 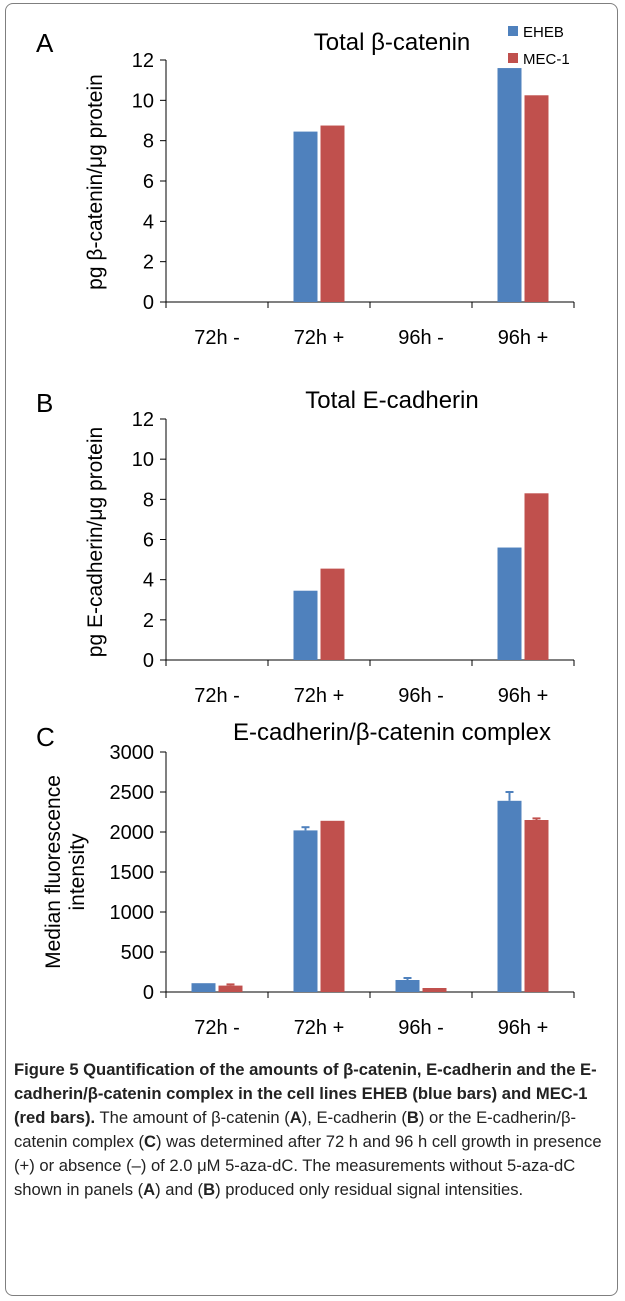 I want to click on chart-title: Total E-cadherin, so click(x=391, y=400).